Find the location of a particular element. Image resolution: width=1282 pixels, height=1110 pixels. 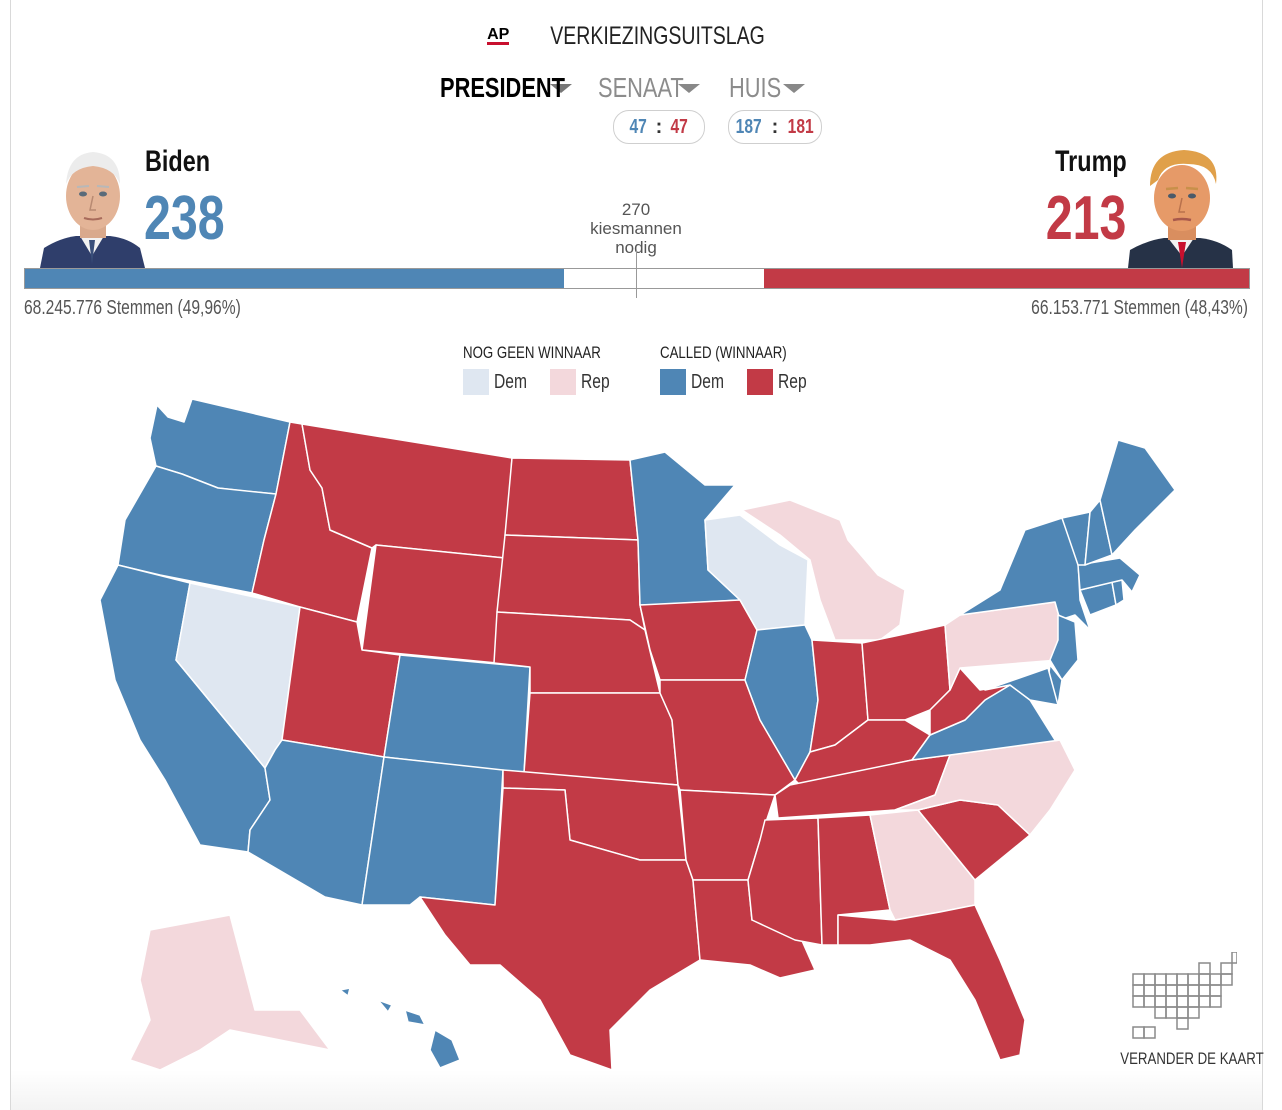

dem-electoral-votes: 238 is located at coordinates (184, 218).